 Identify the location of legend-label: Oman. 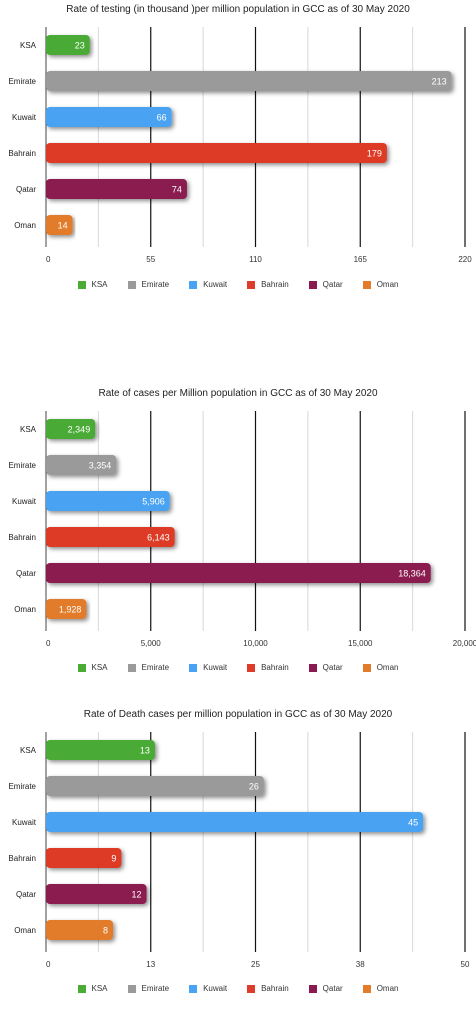
(387, 667).